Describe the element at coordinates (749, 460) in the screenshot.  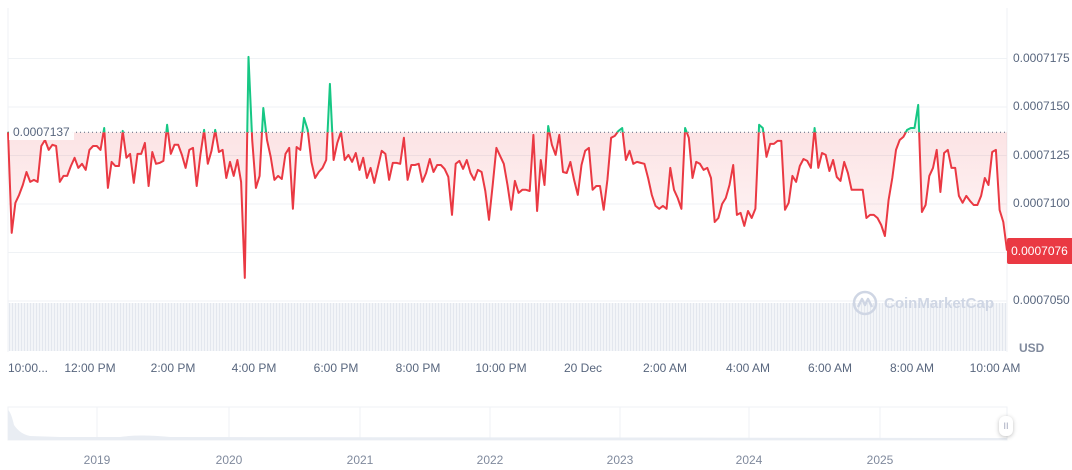
I see `navigator-year-label: 2024` at that location.